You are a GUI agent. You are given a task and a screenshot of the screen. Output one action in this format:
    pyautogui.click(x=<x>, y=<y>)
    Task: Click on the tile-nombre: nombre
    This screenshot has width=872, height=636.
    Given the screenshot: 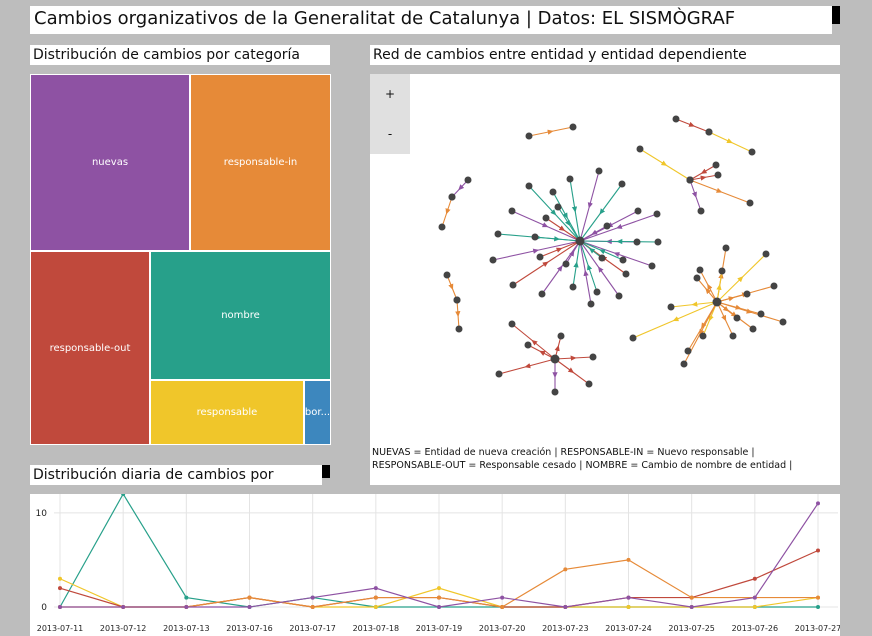 What is the action you would take?
    pyautogui.click(x=240, y=315)
    